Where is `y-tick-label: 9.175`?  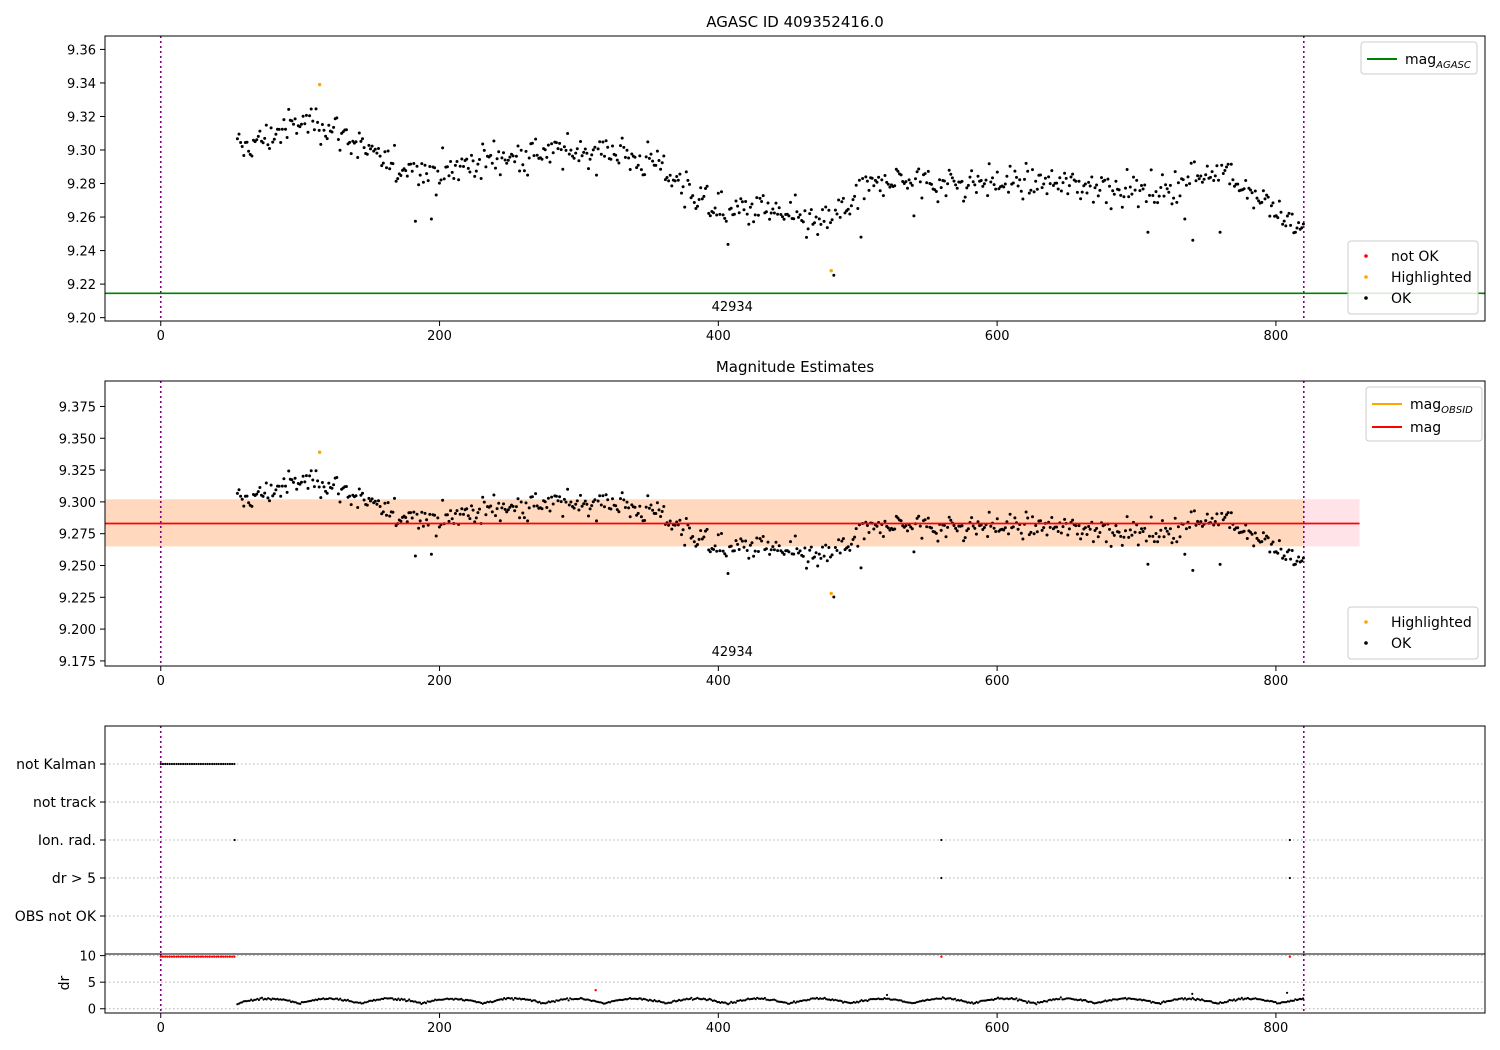
y-tick-label: 9.175 is located at coordinates (77, 662).